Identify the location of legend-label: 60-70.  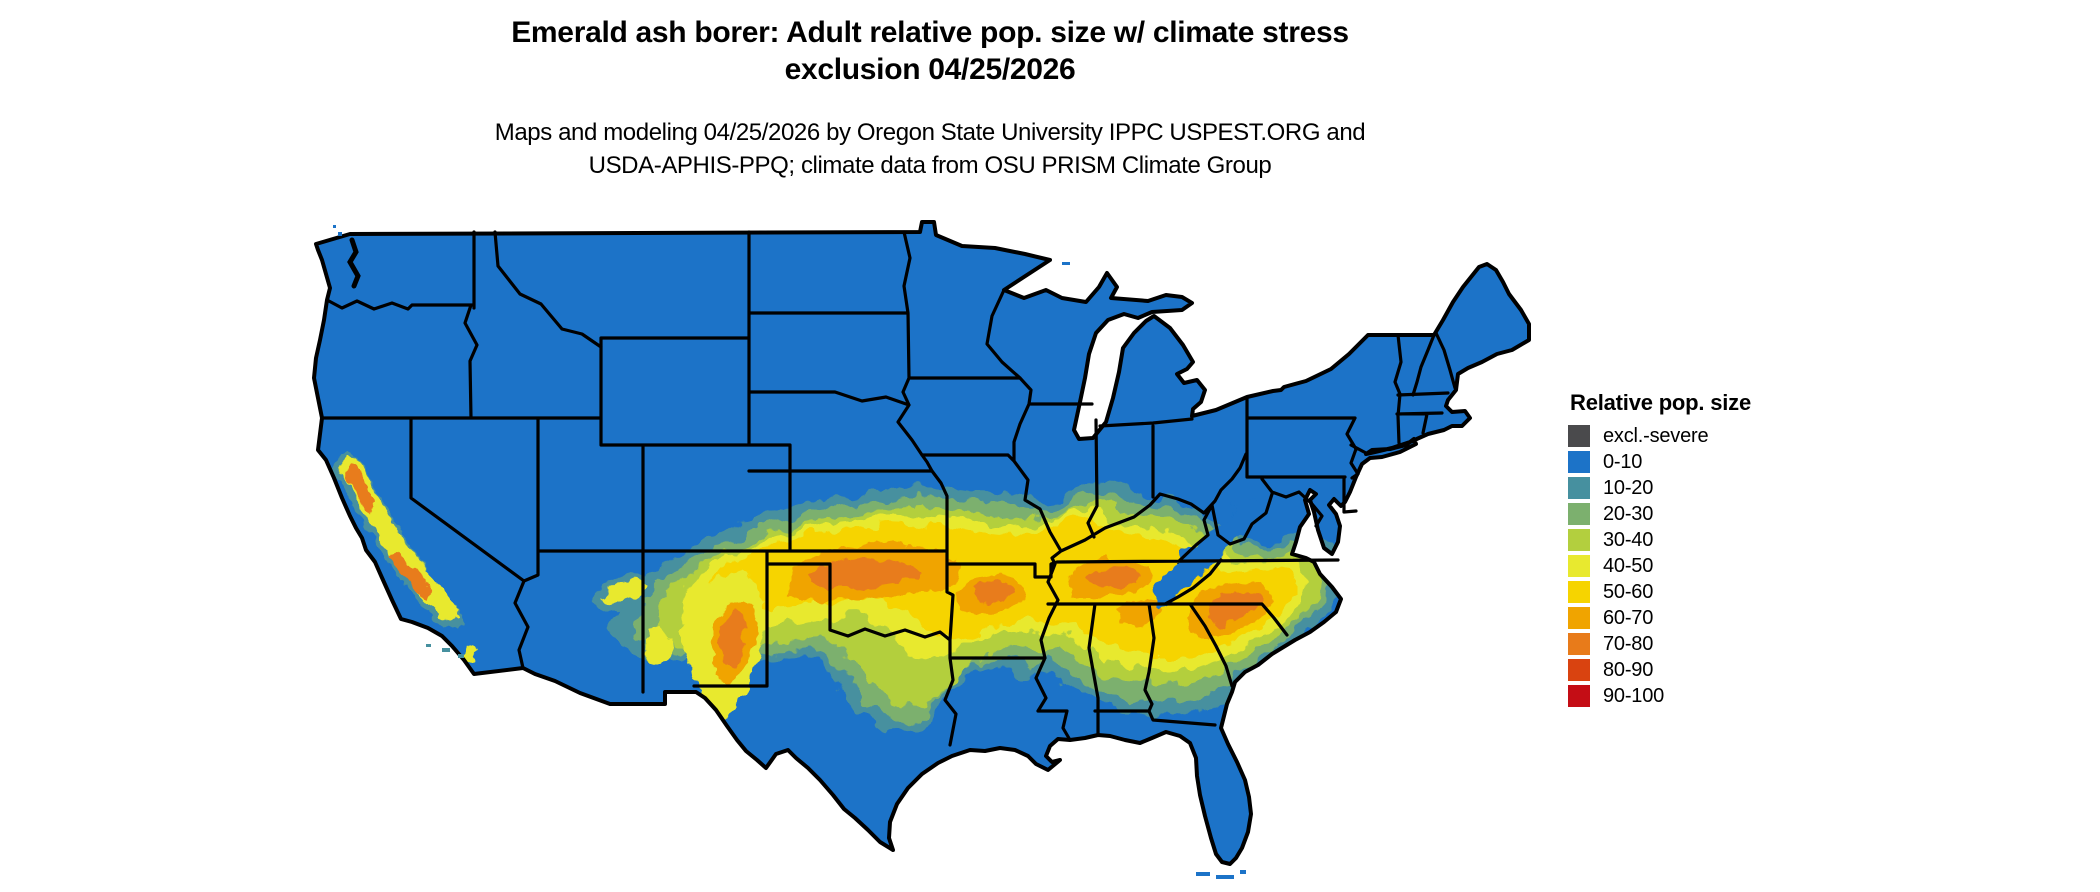
(1628, 618).